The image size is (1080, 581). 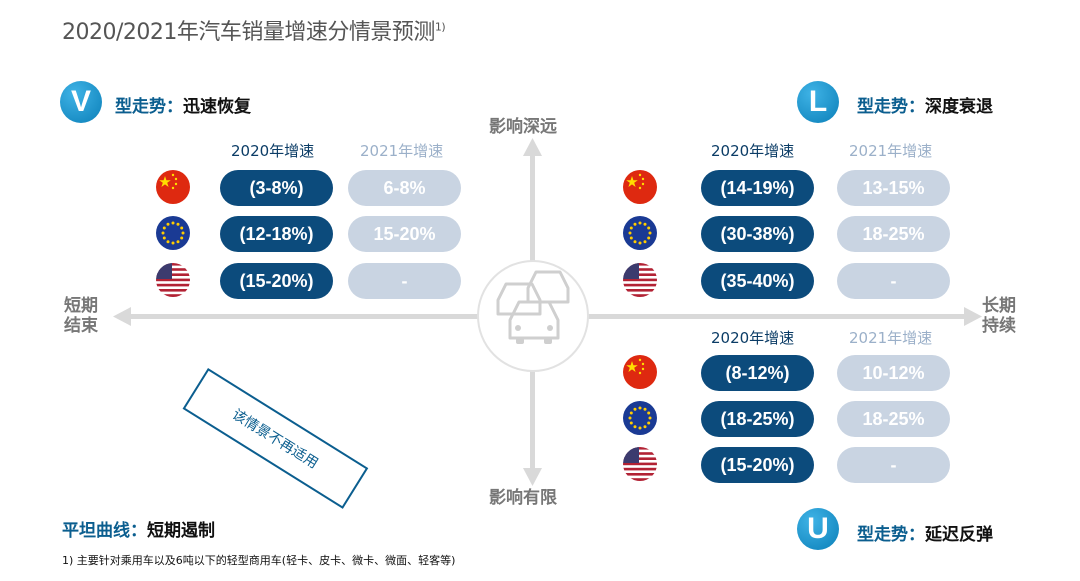 What do you see at coordinates (183, 107) in the screenshot?
I see `v-scenario-label: 型走势：迅速恢复` at bounding box center [183, 107].